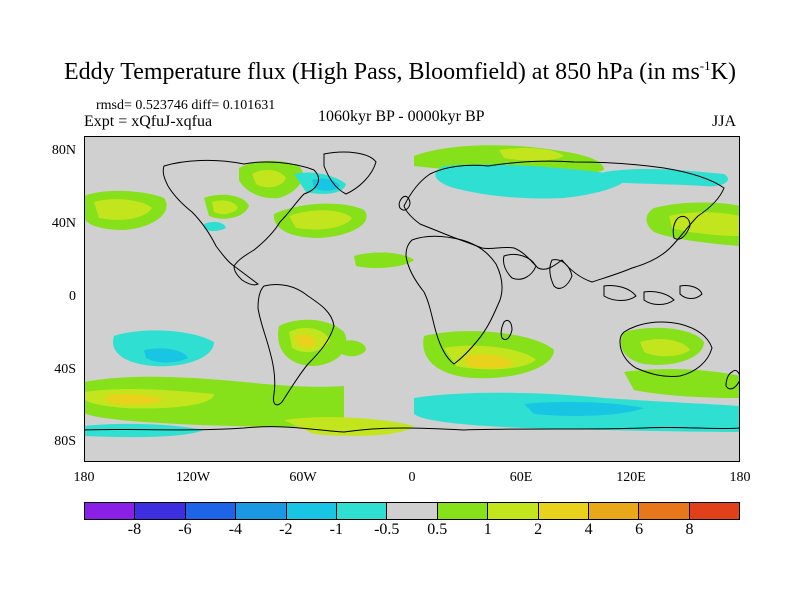  I want to click on colorbar, so click(412, 511).